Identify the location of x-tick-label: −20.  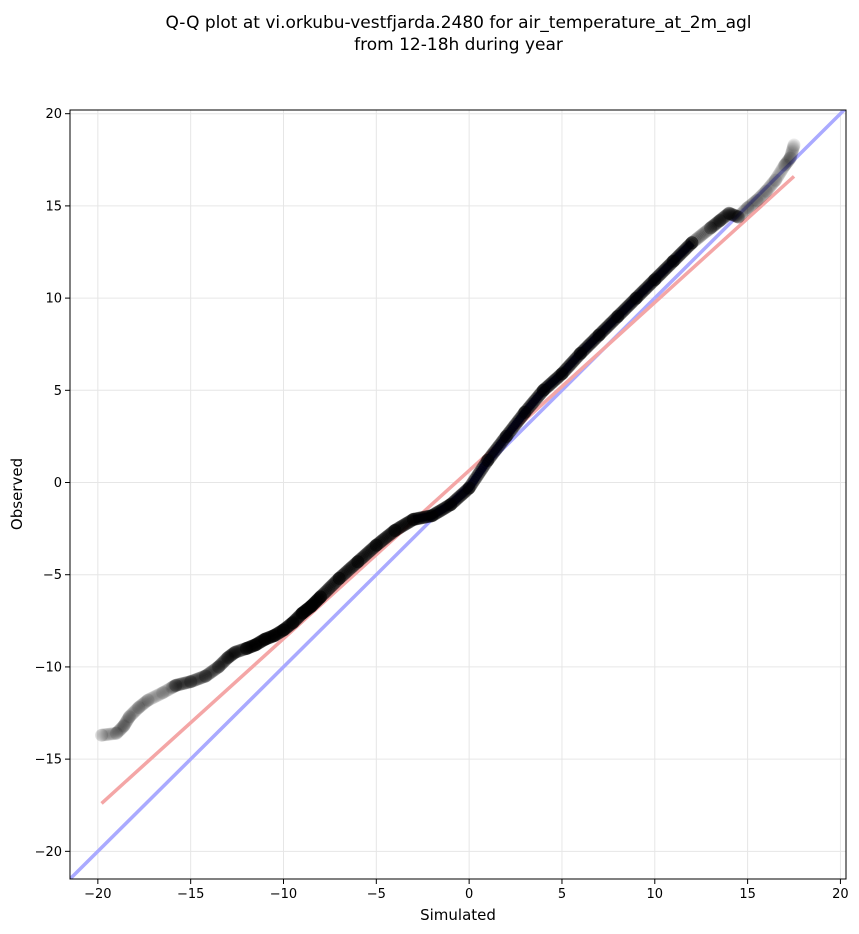
(97, 894).